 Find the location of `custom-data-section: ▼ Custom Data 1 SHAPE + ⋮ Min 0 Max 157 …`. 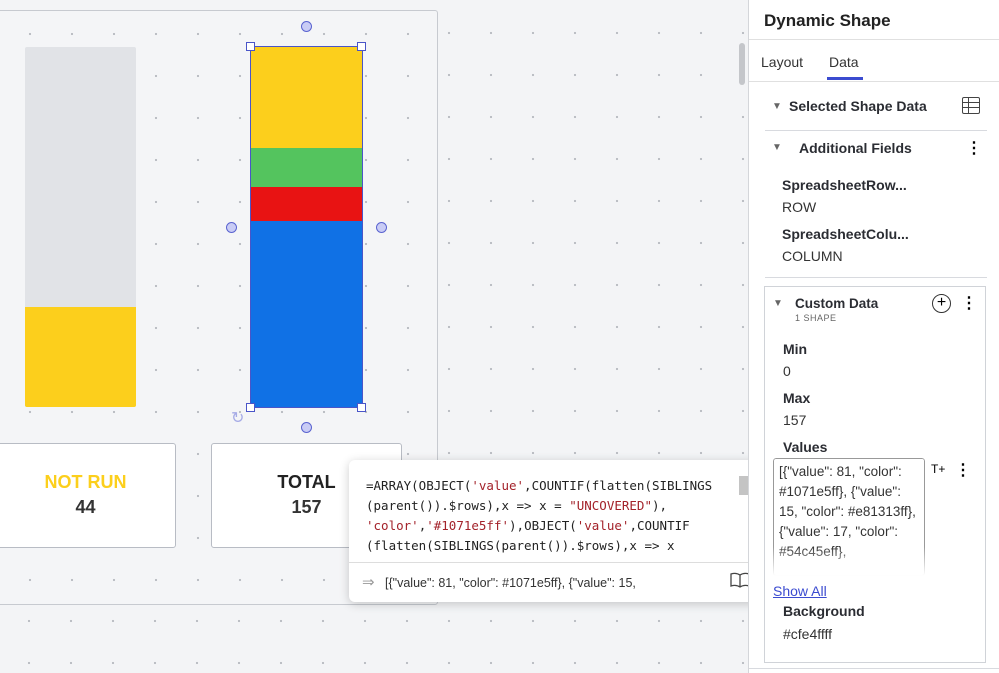

custom-data-section: ▼ Custom Data 1 SHAPE + ⋮ Min 0 Max 157 … is located at coordinates (875, 474).